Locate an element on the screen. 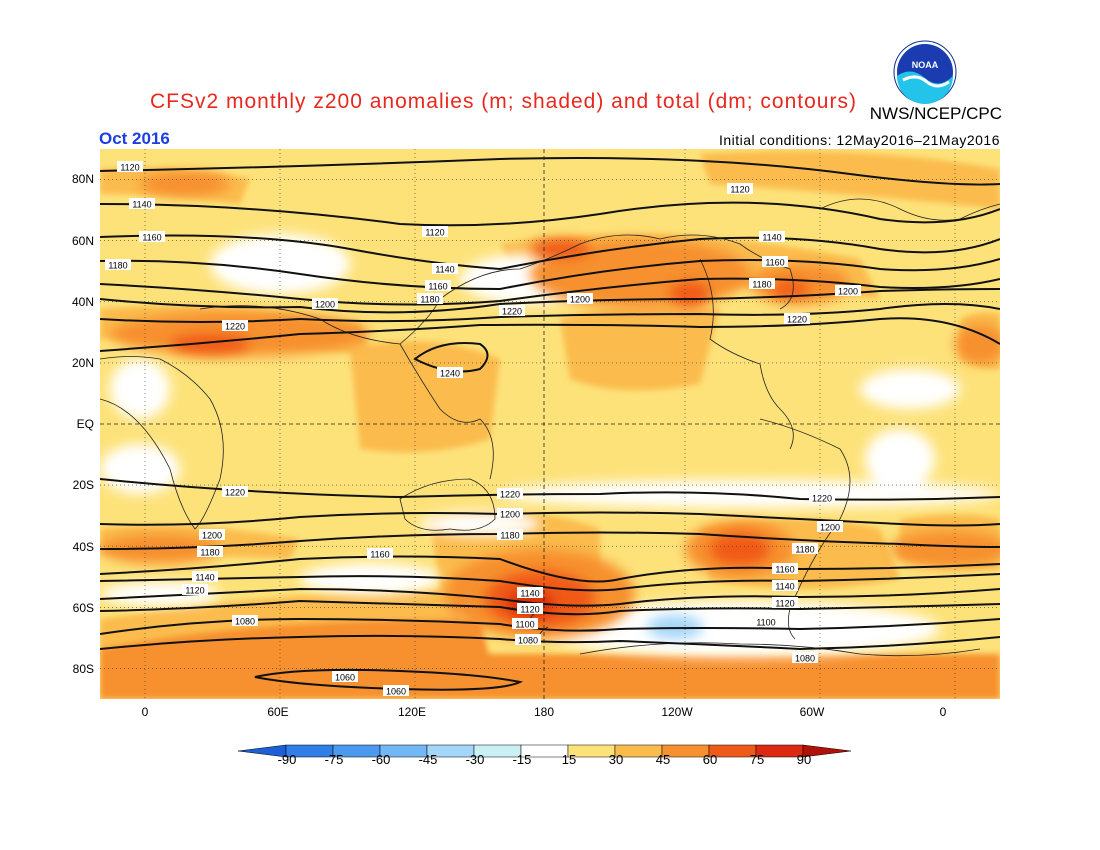 The image size is (1100, 850). lon-label: 60E is located at coordinates (278, 712).